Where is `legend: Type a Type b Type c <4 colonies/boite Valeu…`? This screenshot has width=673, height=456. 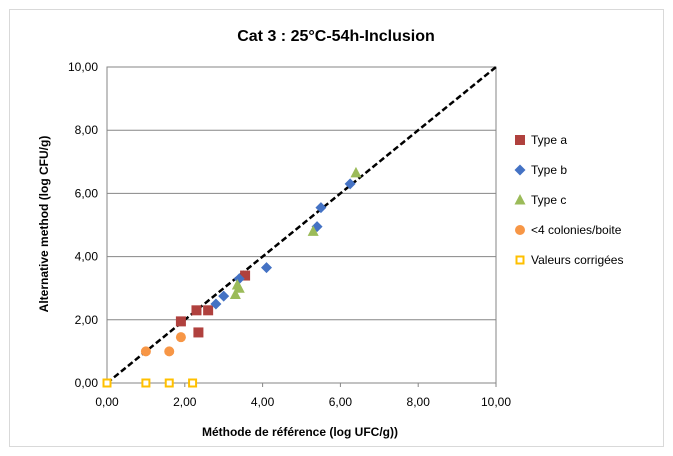 legend: Type a Type b Type c <4 colonies/boite Valeu… is located at coordinates (568, 200).